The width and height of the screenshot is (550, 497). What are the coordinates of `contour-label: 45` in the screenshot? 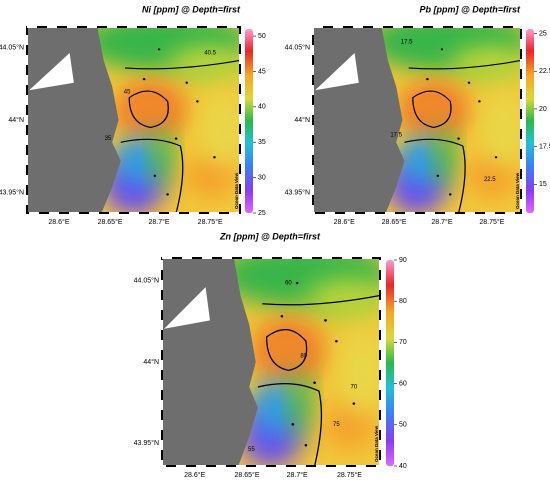 It's located at (127, 93).